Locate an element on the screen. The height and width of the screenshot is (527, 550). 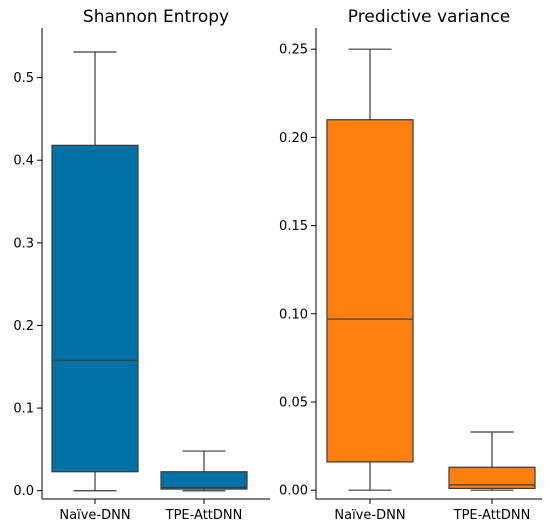
y-tick-label: 0.15 is located at coordinates (293, 226).